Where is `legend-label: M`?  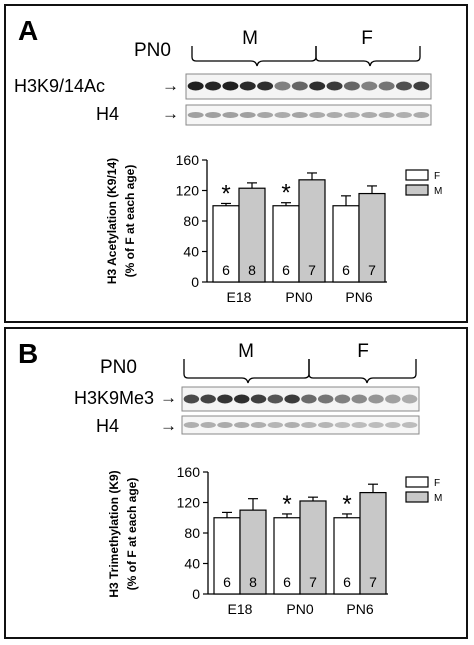
legend-label: M is located at coordinates (438, 191).